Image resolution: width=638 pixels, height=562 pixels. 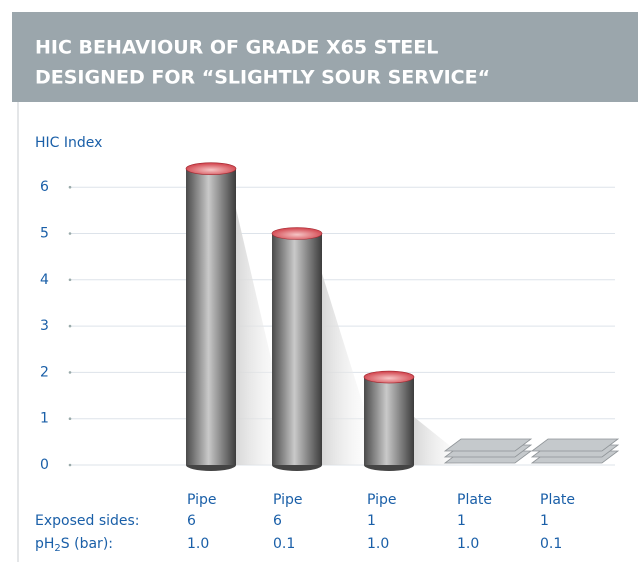 What do you see at coordinates (262, 78) in the screenshot?
I see `chart-title: DESIGNED FOR “SLIGHTLY SOUR SERVICE“` at bounding box center [262, 78].